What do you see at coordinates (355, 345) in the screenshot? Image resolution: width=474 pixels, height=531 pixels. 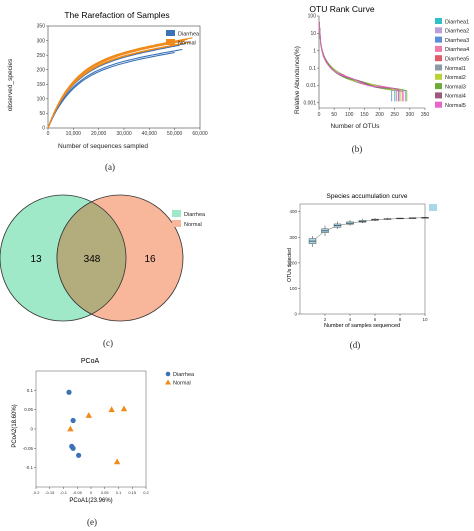 I see `caption-d: (d)` at bounding box center [355, 345].